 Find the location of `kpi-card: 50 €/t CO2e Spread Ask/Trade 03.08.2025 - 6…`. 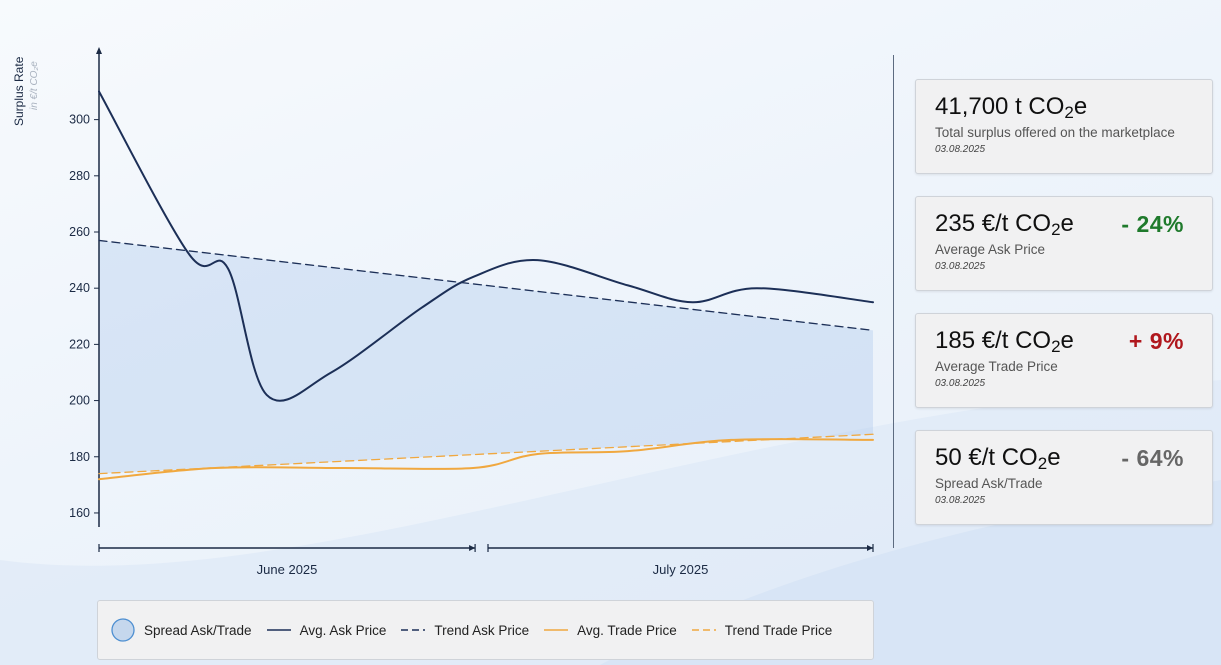

kpi-card: 50 €/t CO2e Spread Ask/Trade 03.08.2025 - 6… is located at coordinates (1064, 477).